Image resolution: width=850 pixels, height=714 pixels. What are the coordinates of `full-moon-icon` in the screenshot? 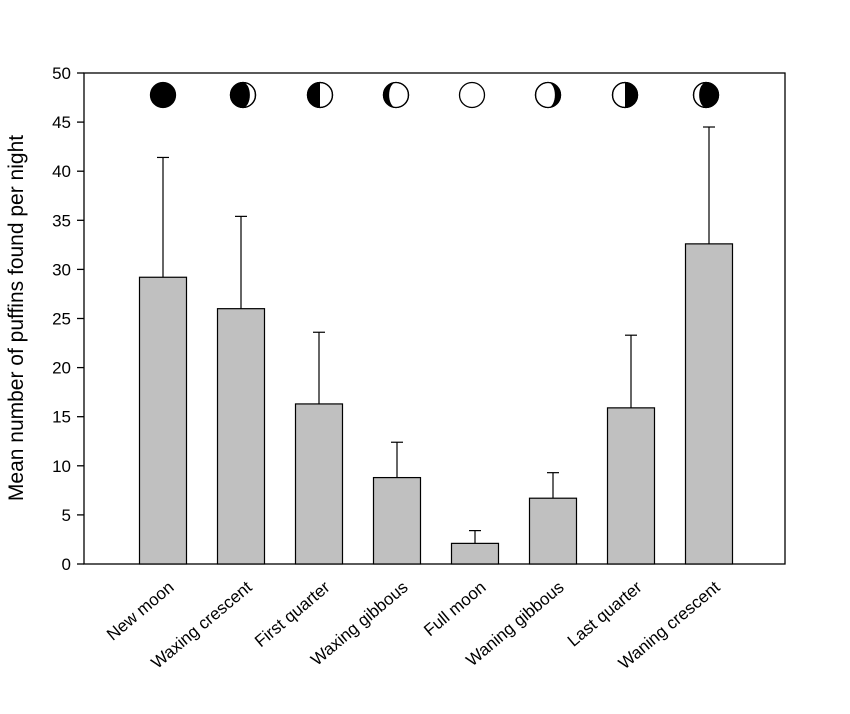 It's located at (472, 95).